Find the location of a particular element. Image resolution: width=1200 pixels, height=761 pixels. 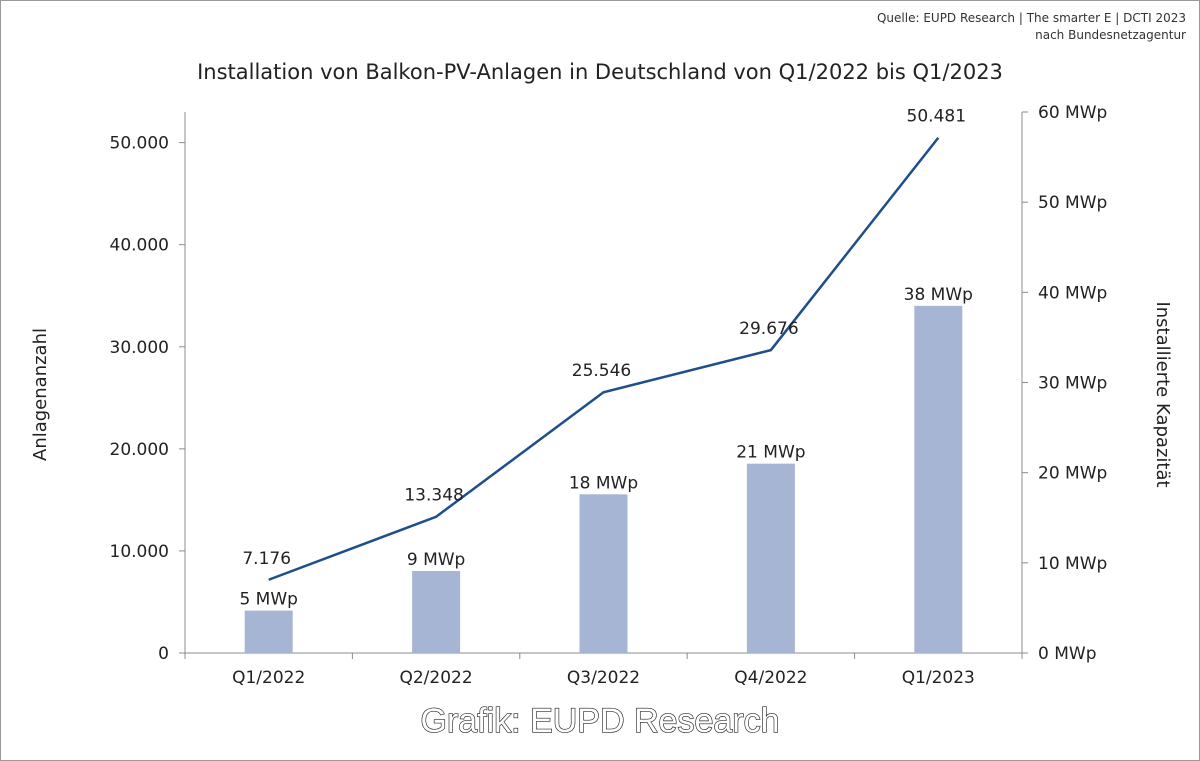

y-tick-left-label-5: 50.000 is located at coordinates (139, 144).